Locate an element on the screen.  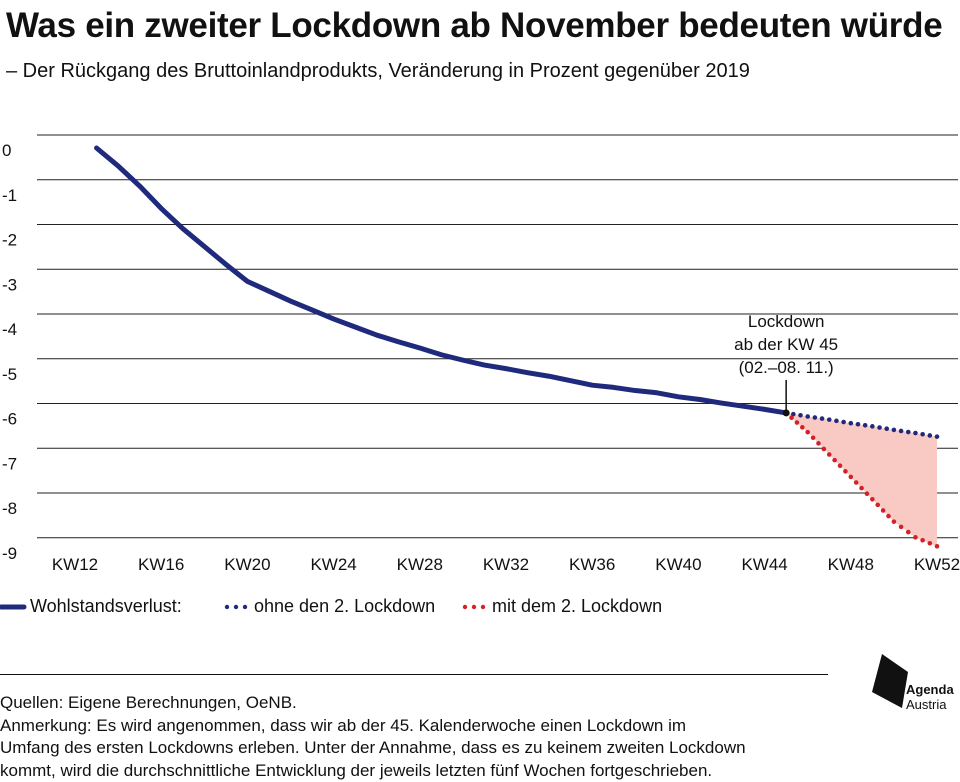
y-tick-label: -7 is located at coordinates (9, 463).